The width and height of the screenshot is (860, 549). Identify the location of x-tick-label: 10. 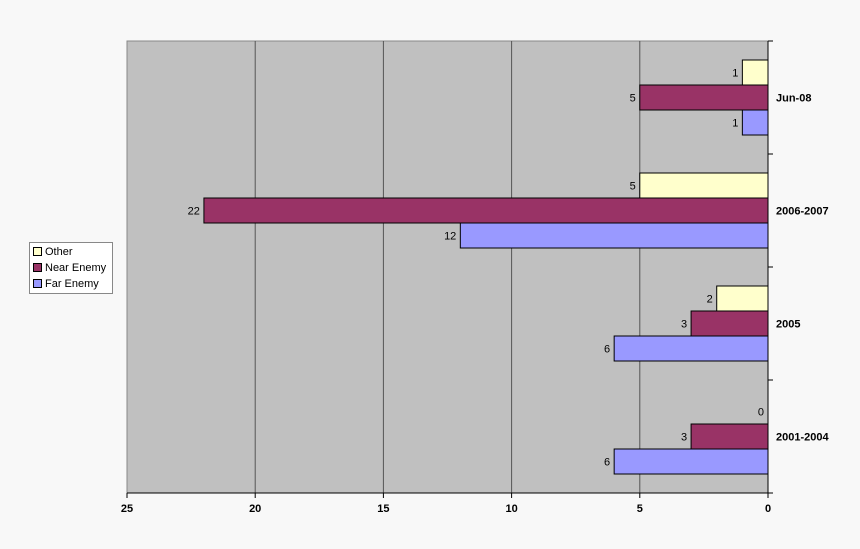
(511, 509).